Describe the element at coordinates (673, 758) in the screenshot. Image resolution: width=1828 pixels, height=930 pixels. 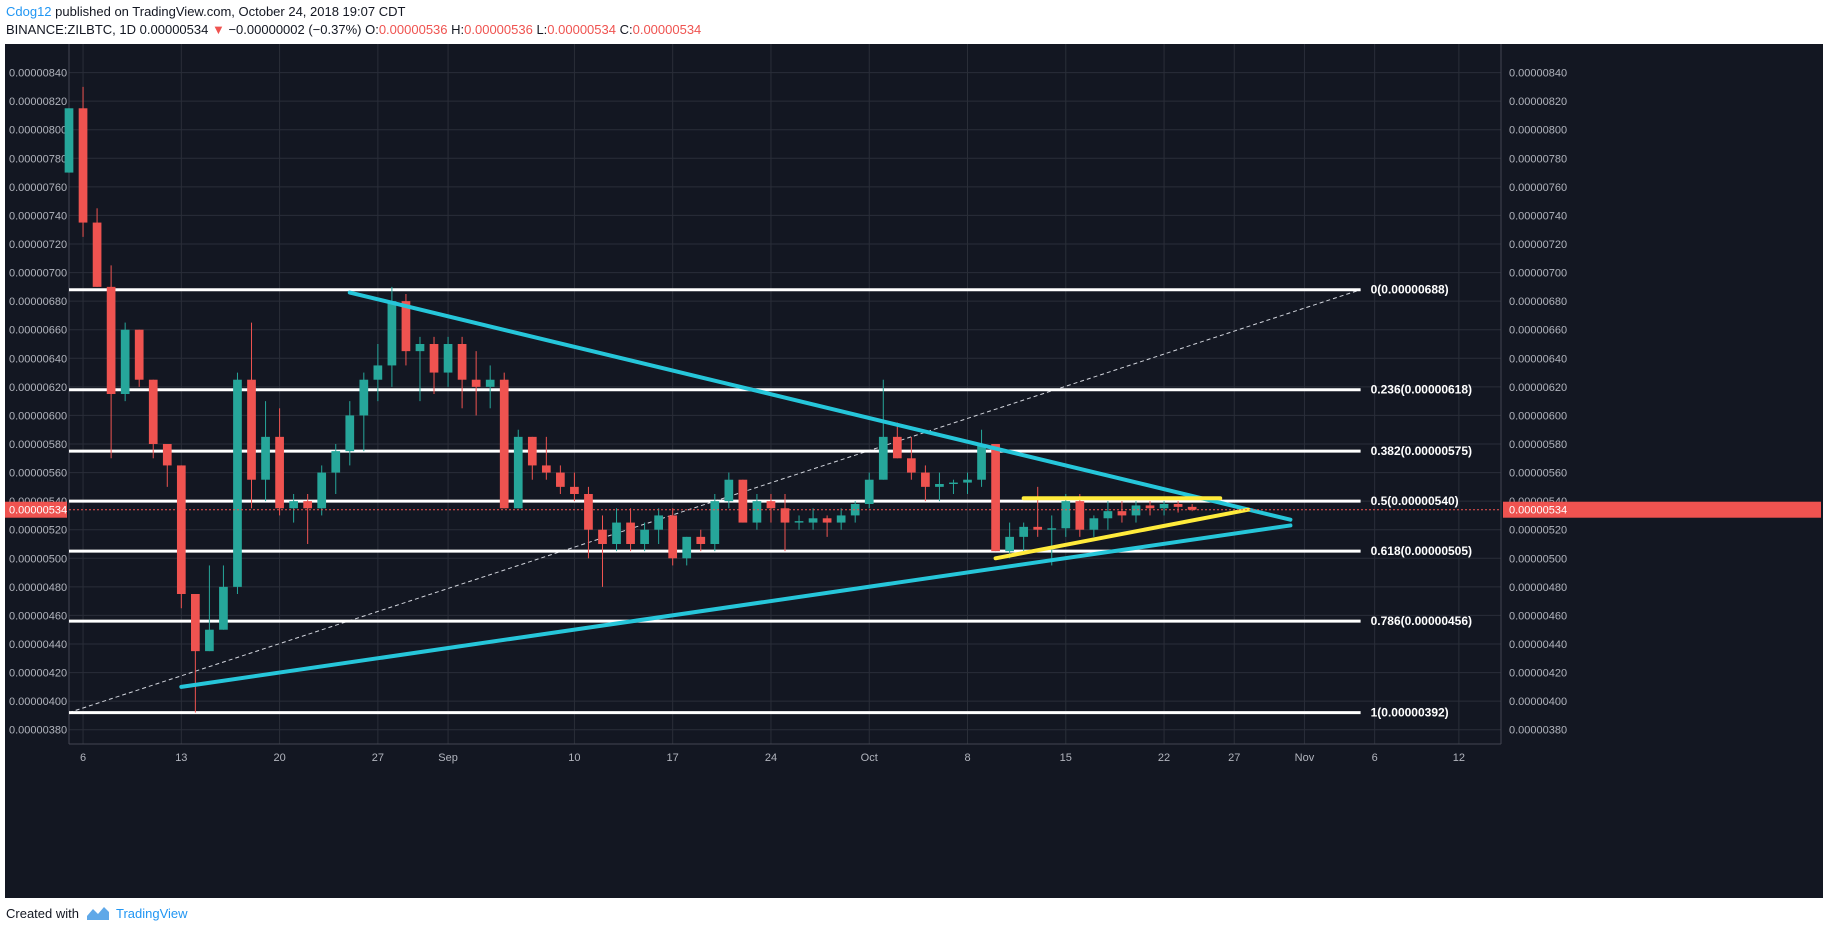
I see `x-tick-label: 17` at that location.